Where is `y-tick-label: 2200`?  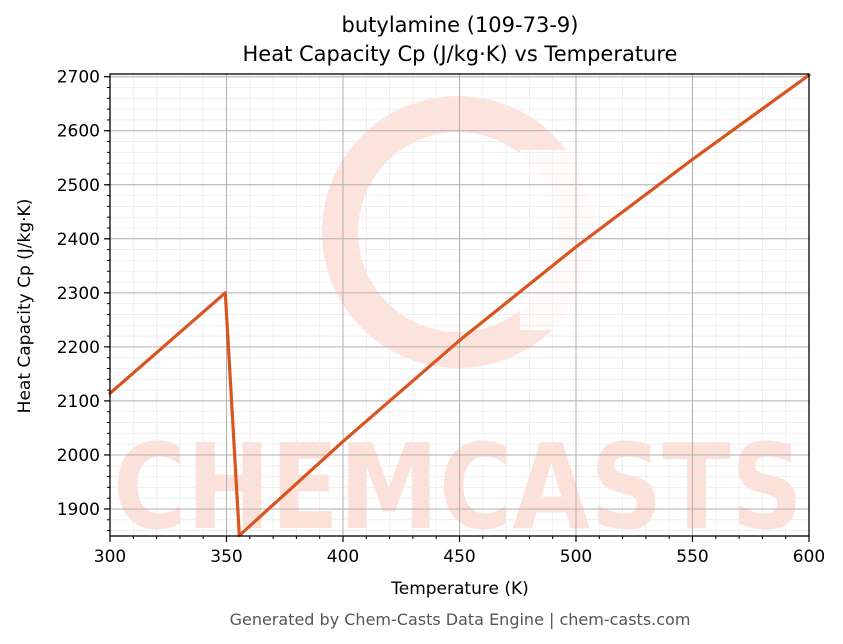 y-tick-label: 2200 is located at coordinates (78, 348).